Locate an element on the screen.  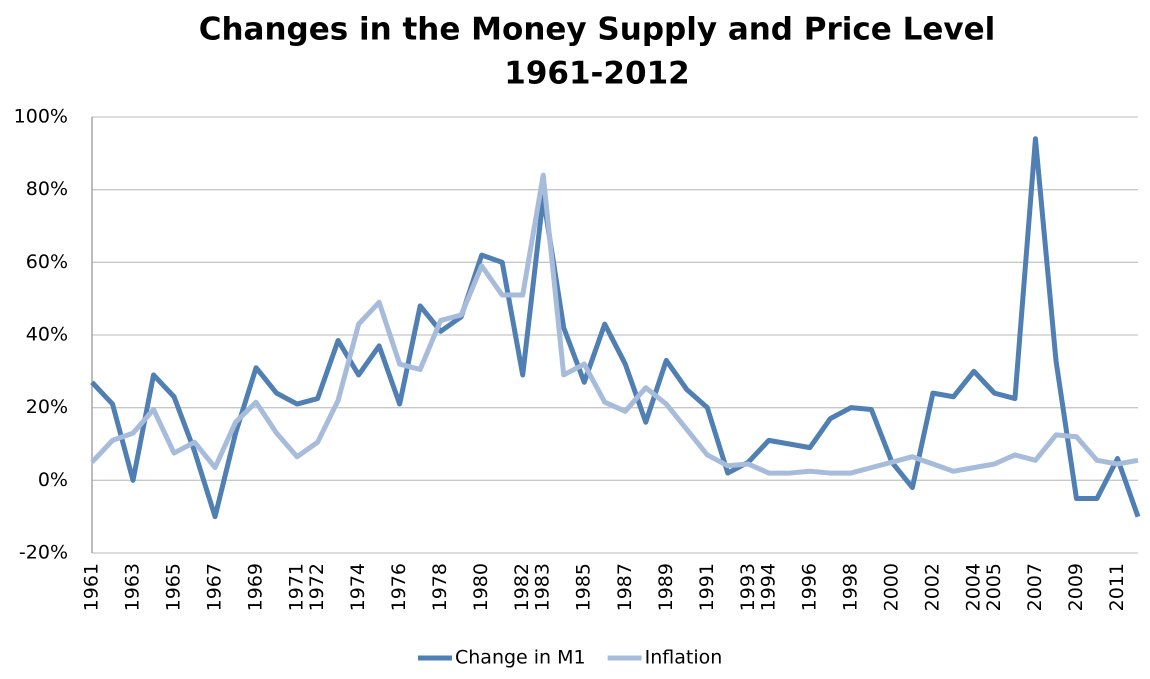
x-tick-label: 2002 is located at coordinates (932, 587).